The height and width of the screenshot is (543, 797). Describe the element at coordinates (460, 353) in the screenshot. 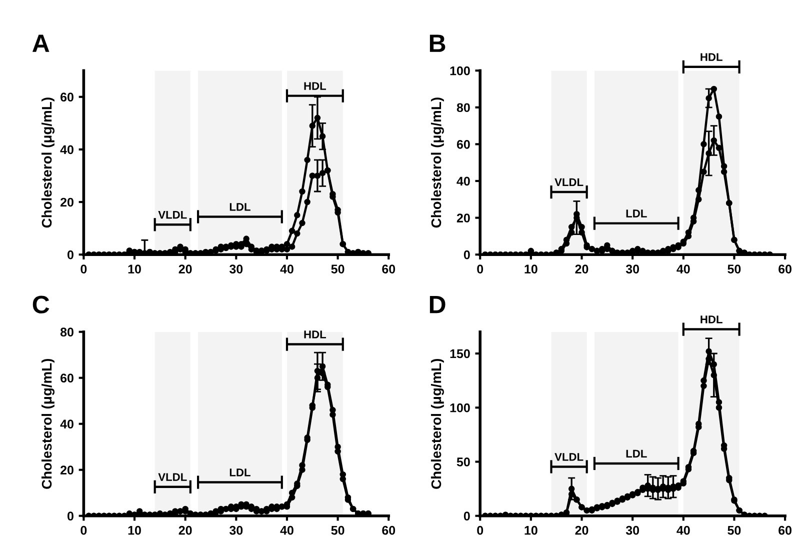

I see `y-tick-label: 150` at that location.